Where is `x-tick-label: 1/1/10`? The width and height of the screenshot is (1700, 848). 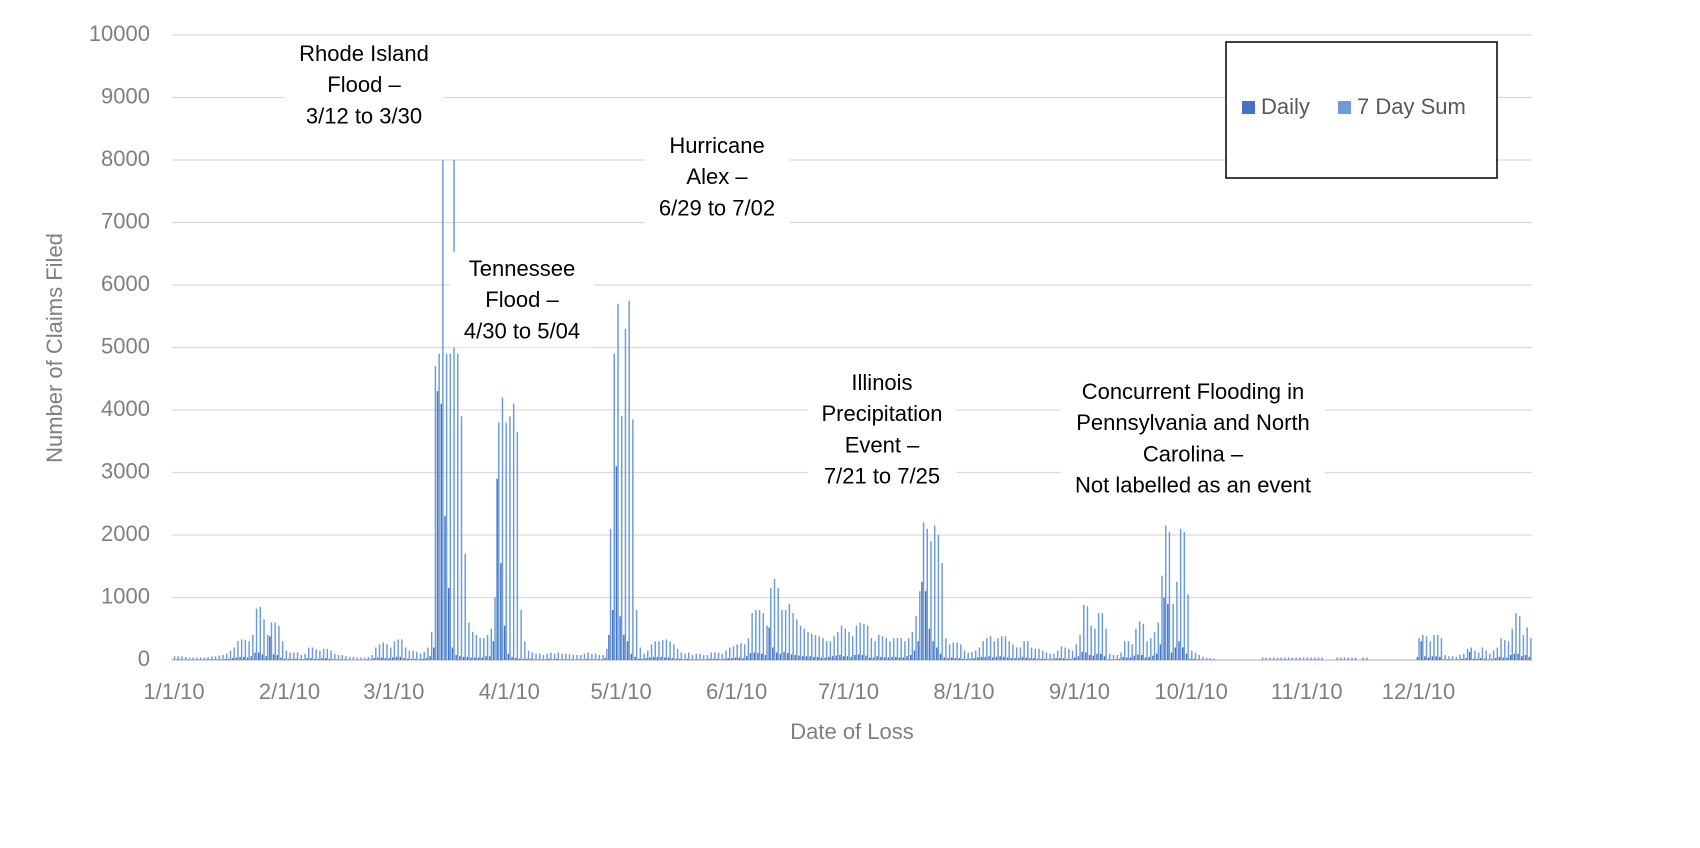
x-tick-label: 1/1/10 is located at coordinates (173, 691).